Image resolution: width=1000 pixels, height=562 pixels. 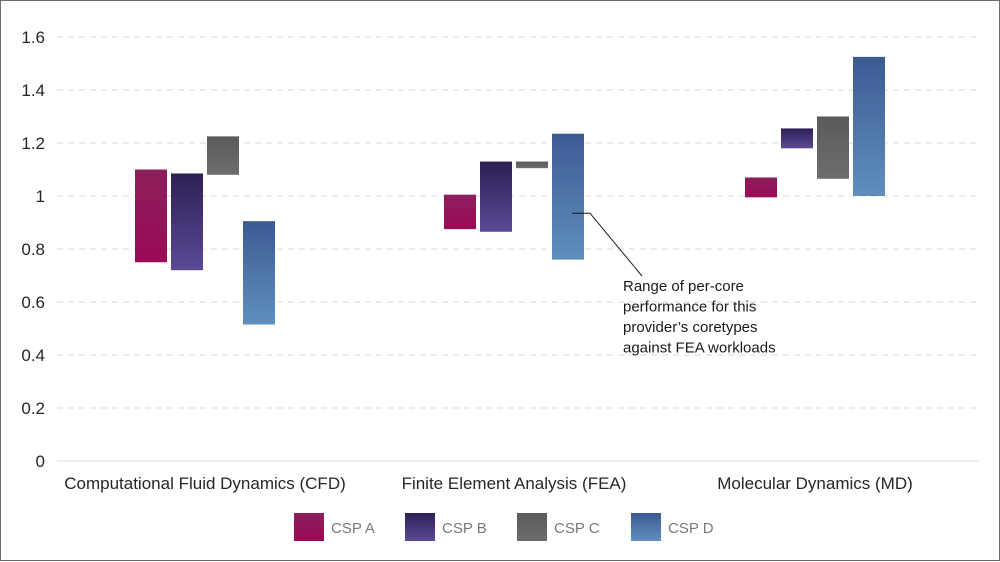 What do you see at coordinates (33, 90) in the screenshot?
I see `y-tick-label: 1.4` at bounding box center [33, 90].